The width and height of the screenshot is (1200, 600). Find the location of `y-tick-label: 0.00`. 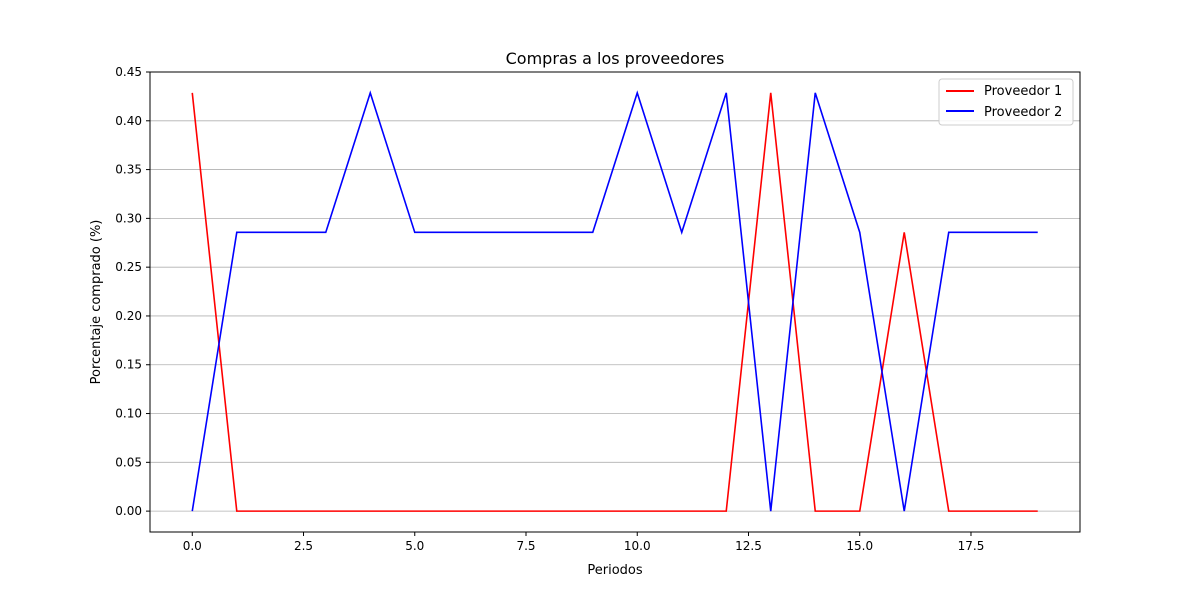

y-tick-label: 0.00 is located at coordinates (128, 511).